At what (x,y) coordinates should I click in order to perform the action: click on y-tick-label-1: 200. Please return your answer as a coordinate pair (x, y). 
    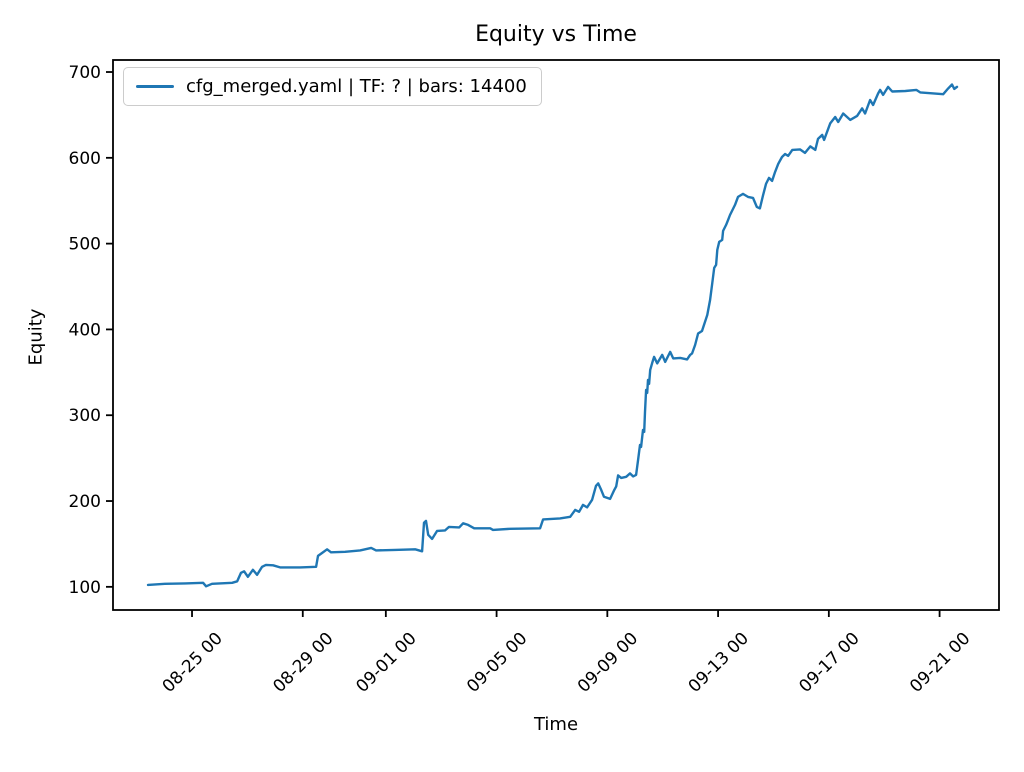
    Looking at the image, I should click on (85, 502).